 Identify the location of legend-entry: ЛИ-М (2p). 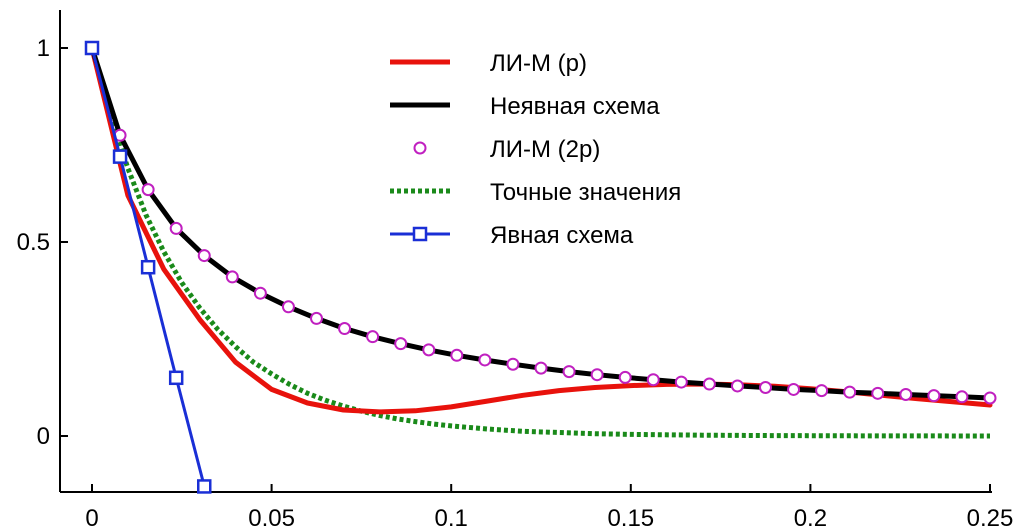
(506, 149).